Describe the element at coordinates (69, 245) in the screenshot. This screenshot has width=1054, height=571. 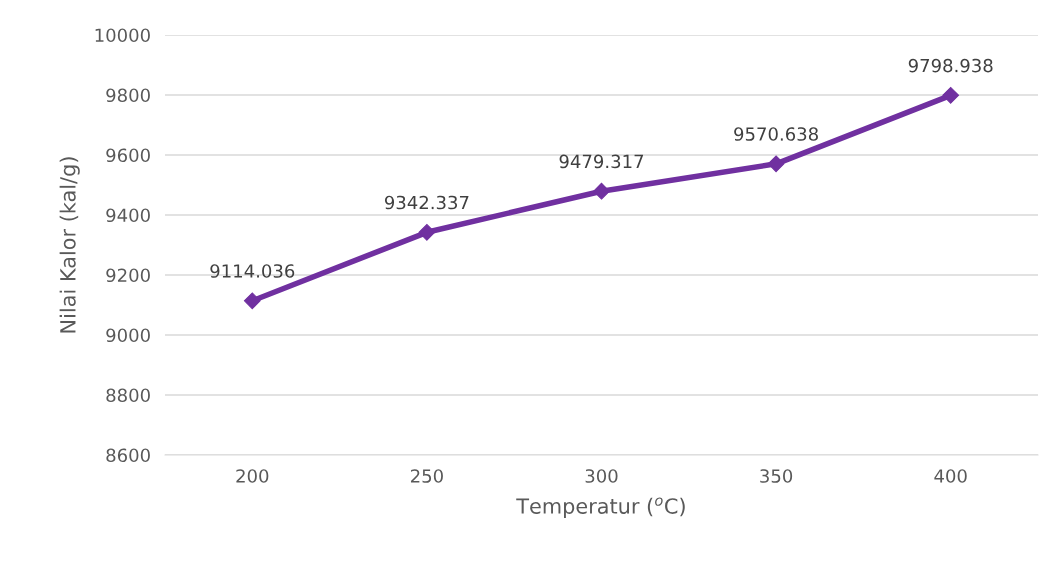
I see `y-axis-title: Nilai Kalor (kal/g)` at that location.